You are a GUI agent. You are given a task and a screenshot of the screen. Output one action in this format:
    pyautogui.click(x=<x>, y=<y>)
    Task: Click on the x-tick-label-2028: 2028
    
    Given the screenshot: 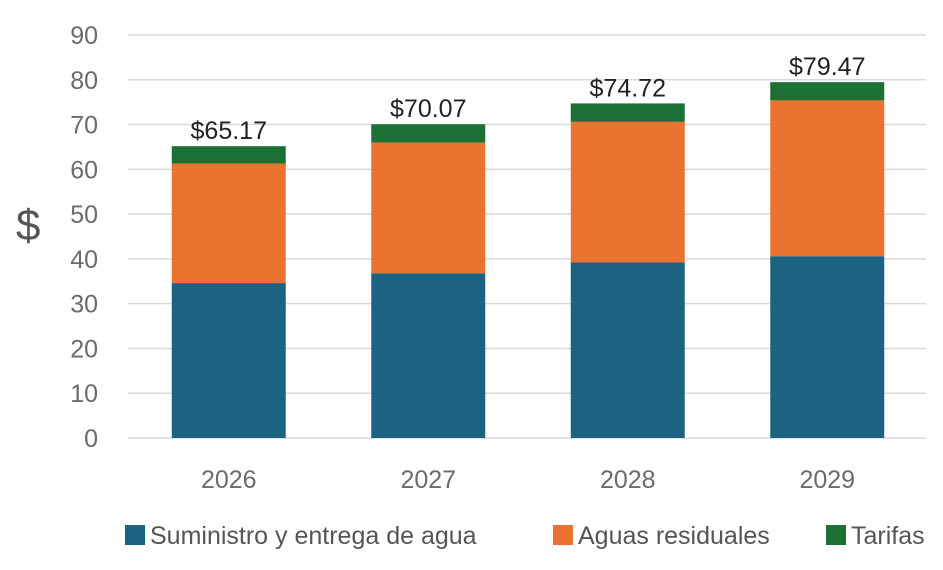 What is the action you would take?
    pyautogui.click(x=628, y=480)
    